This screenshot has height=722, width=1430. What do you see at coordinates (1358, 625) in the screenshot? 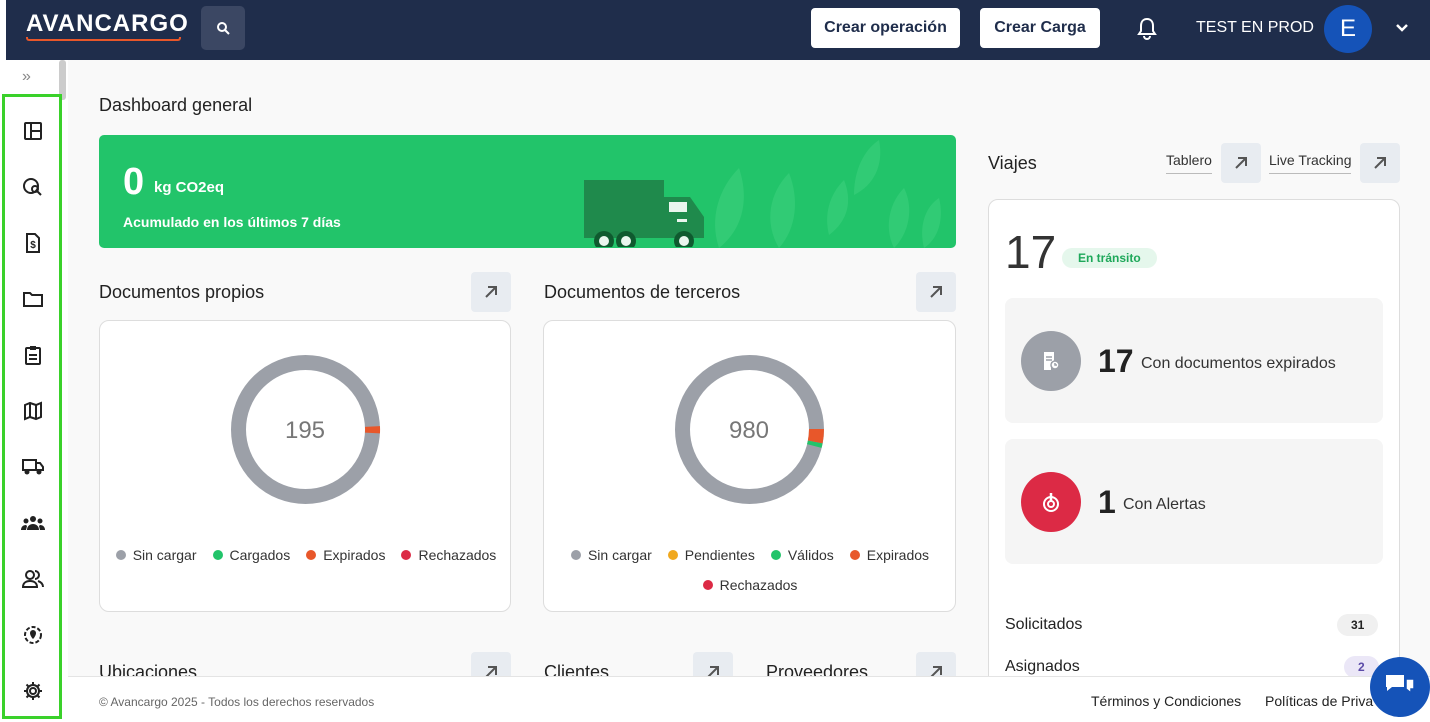
I see `requested-count: 31` at bounding box center [1358, 625].